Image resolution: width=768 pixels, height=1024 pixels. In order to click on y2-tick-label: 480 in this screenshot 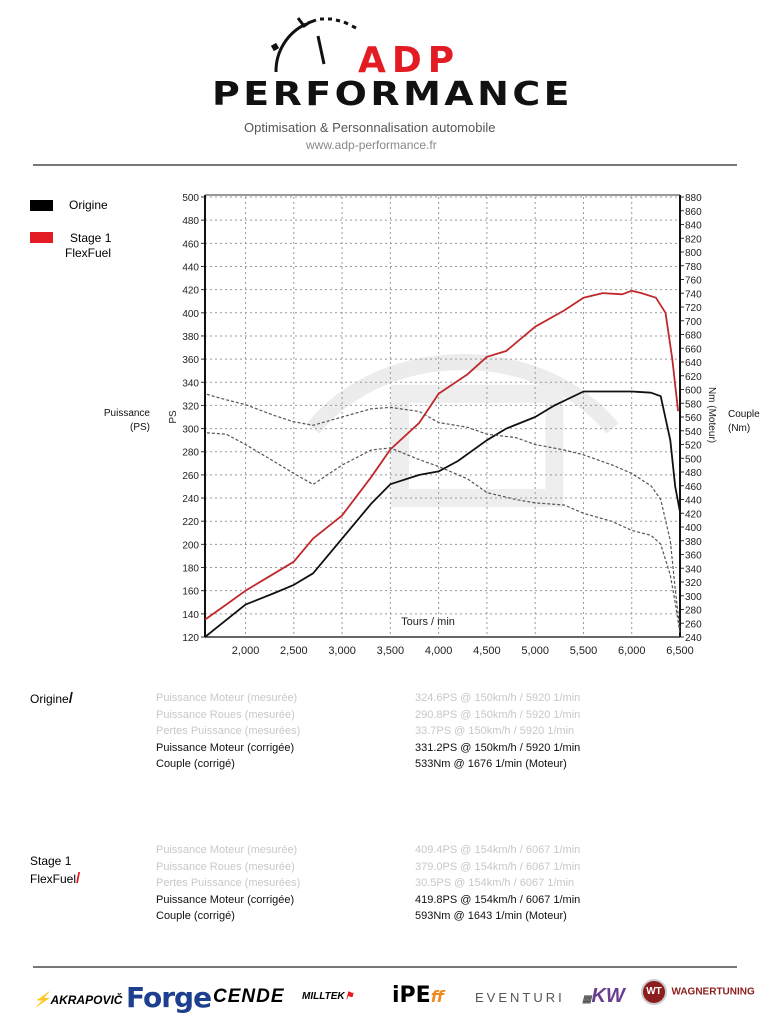, I will do `click(693, 473)`.